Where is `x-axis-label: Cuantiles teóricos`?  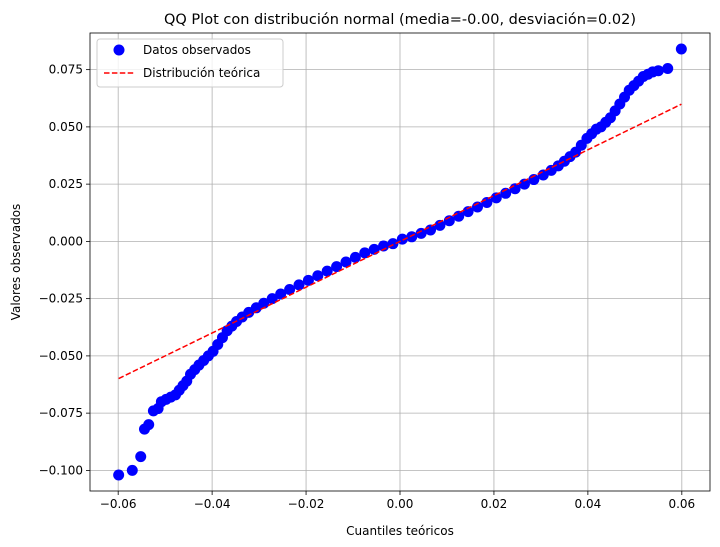
x-axis-label: Cuantiles teóricos is located at coordinates (400, 531).